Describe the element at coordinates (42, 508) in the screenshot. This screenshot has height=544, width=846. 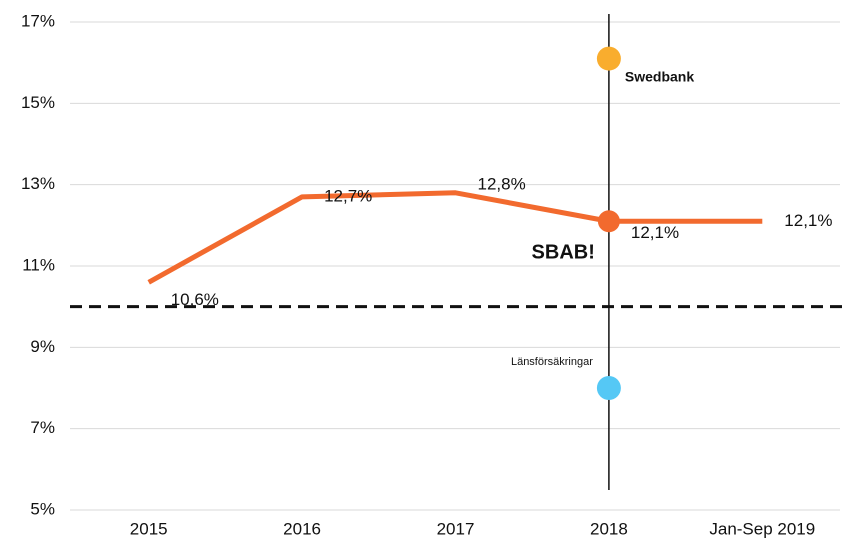
I see `y-tick-label: 5%` at that location.